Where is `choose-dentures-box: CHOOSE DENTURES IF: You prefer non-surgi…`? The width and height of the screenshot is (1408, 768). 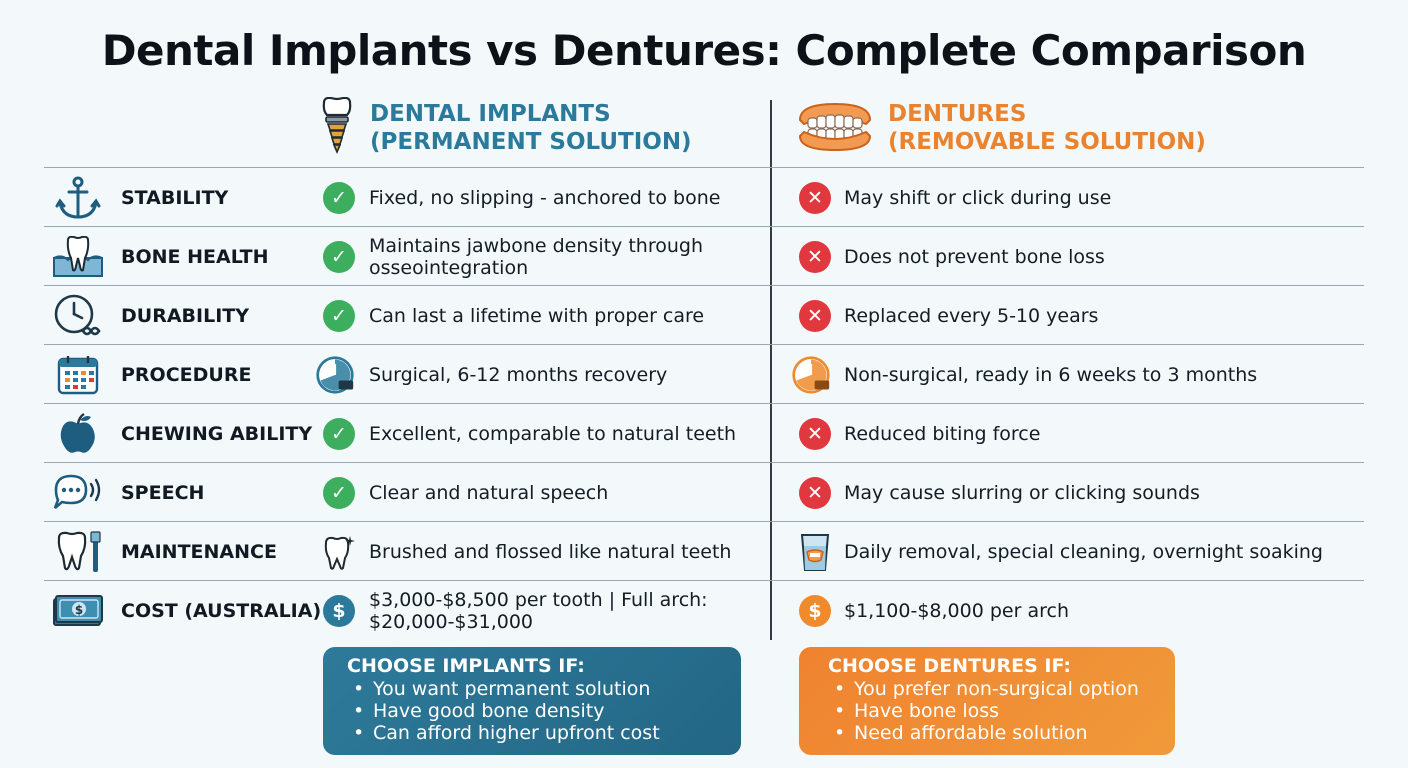
choose-dentures-box: CHOOSE DENTURES IF: You prefer non-surgi… is located at coordinates (987, 701).